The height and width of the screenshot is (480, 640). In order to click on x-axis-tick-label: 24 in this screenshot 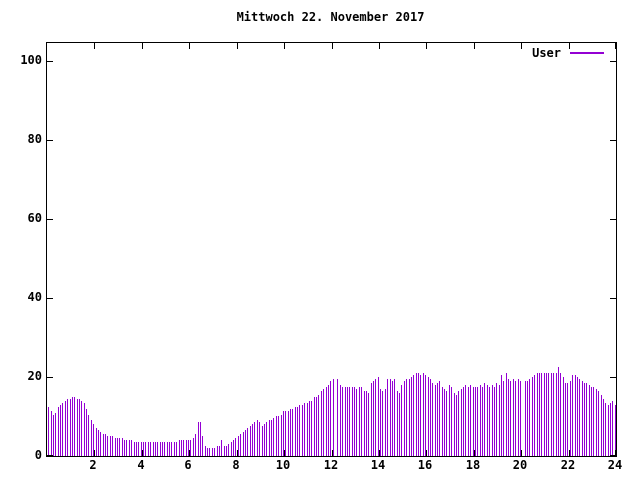, I will do `click(615, 465)`.